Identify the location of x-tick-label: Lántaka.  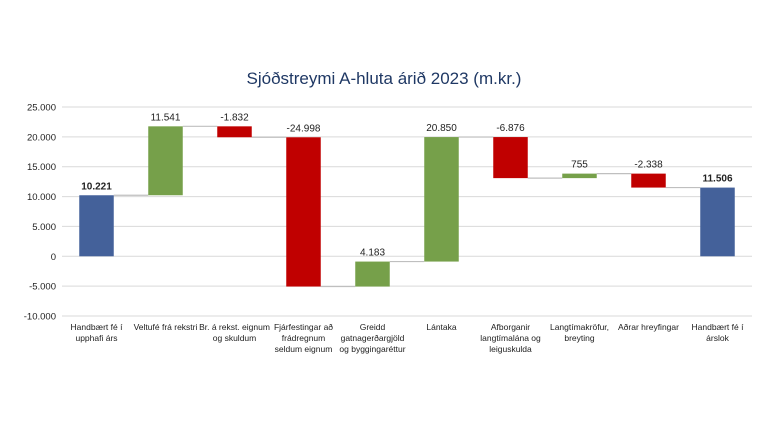
(441, 327).